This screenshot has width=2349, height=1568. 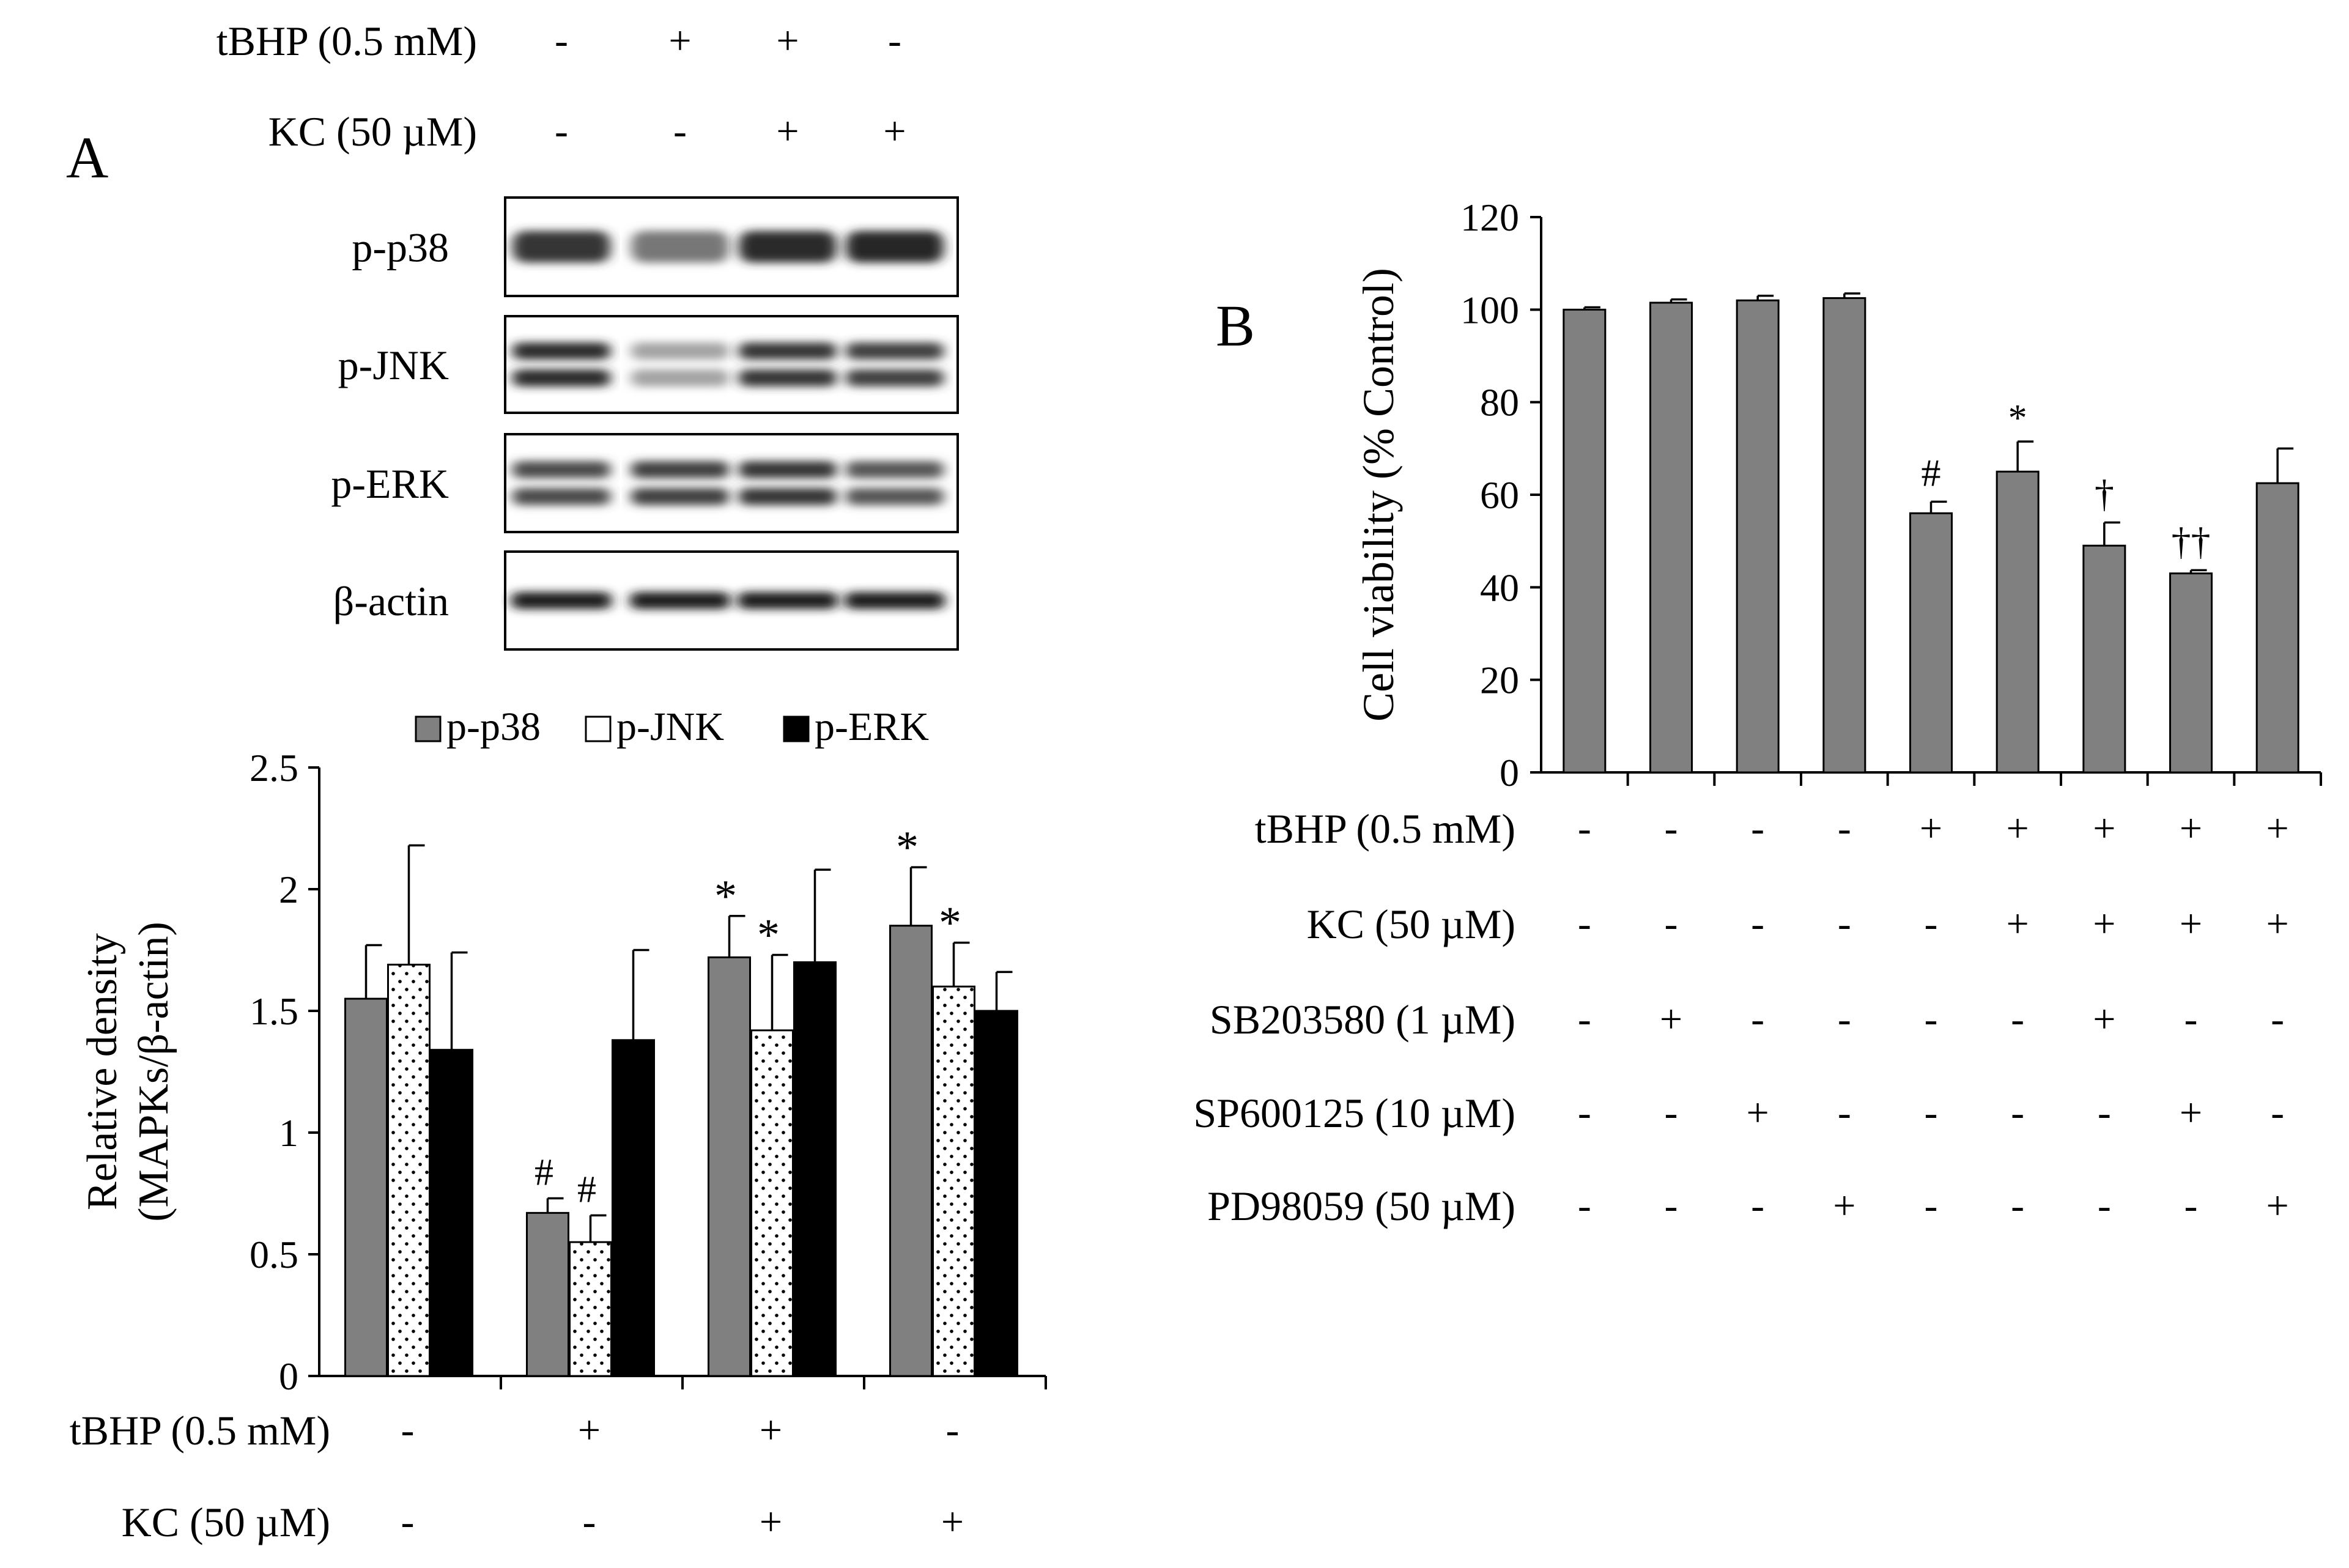 I want to click on significance-mark: ††, so click(x=2192, y=541).